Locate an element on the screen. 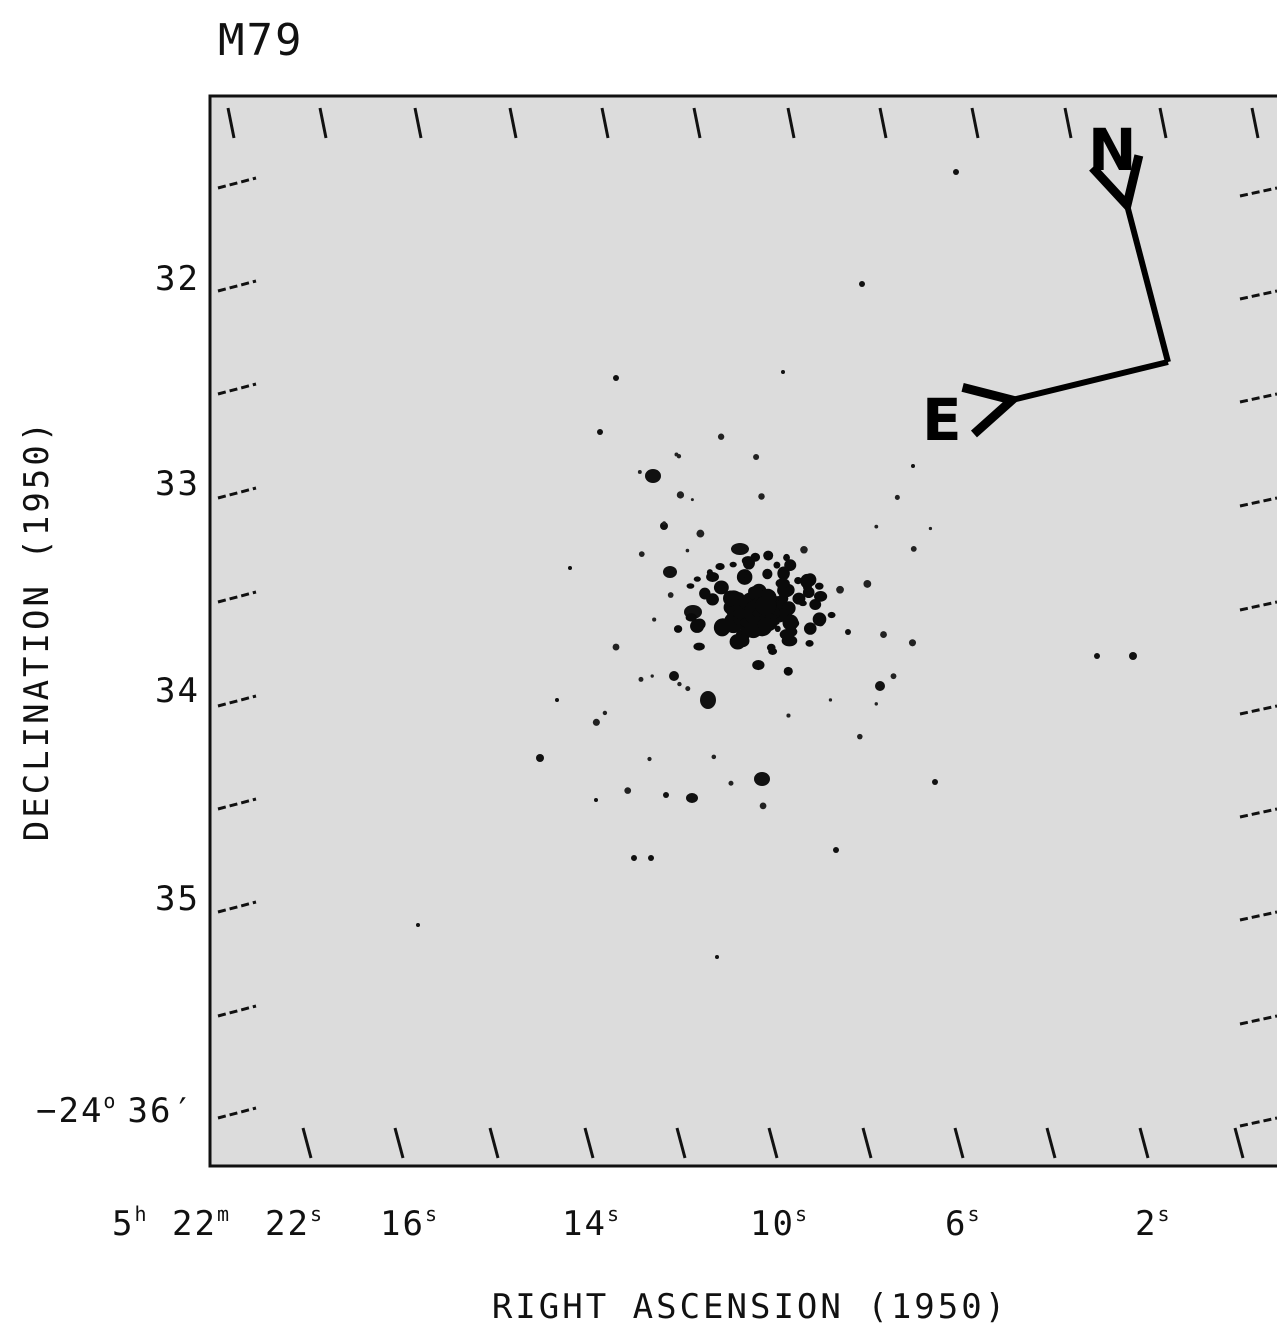 Image resolution: width=1277 pixels, height=1330 pixels. x-tick-label: 14s is located at coordinates (591, 1223).